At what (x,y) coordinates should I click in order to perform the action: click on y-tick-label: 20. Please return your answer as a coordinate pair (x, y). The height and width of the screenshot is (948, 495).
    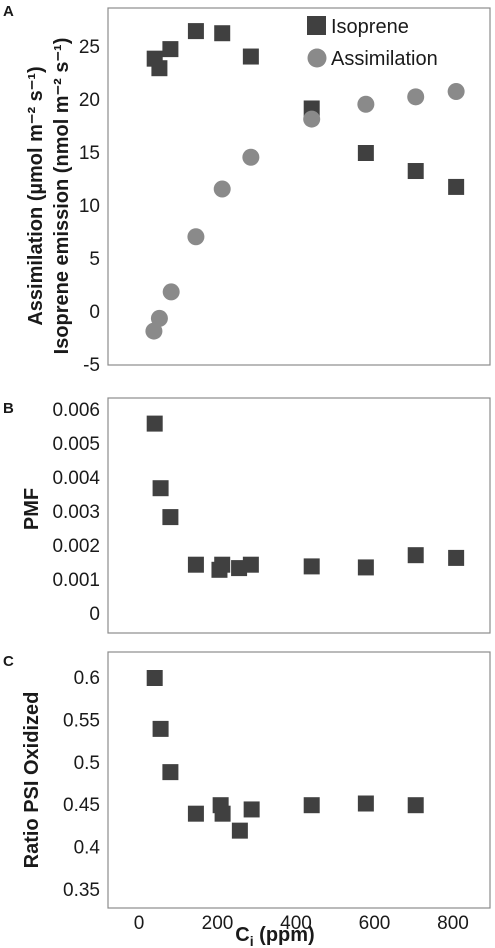
    Looking at the image, I should click on (89, 100).